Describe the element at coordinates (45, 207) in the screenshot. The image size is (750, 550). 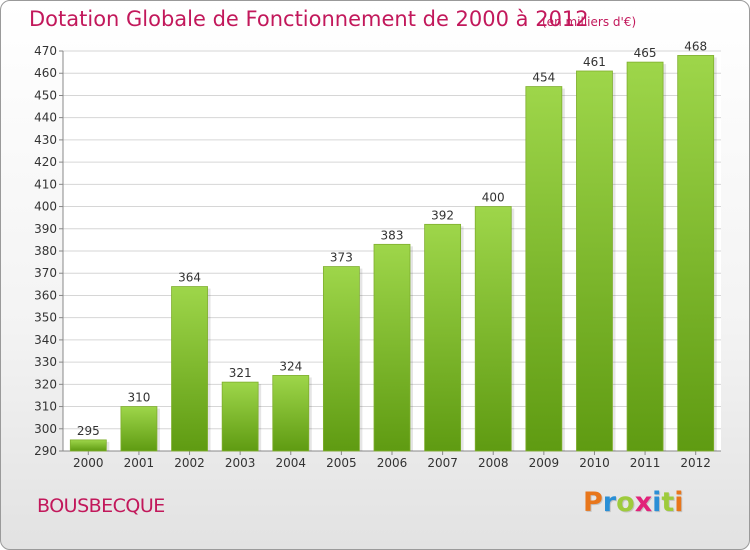
I see `y-tick-label: 400` at that location.